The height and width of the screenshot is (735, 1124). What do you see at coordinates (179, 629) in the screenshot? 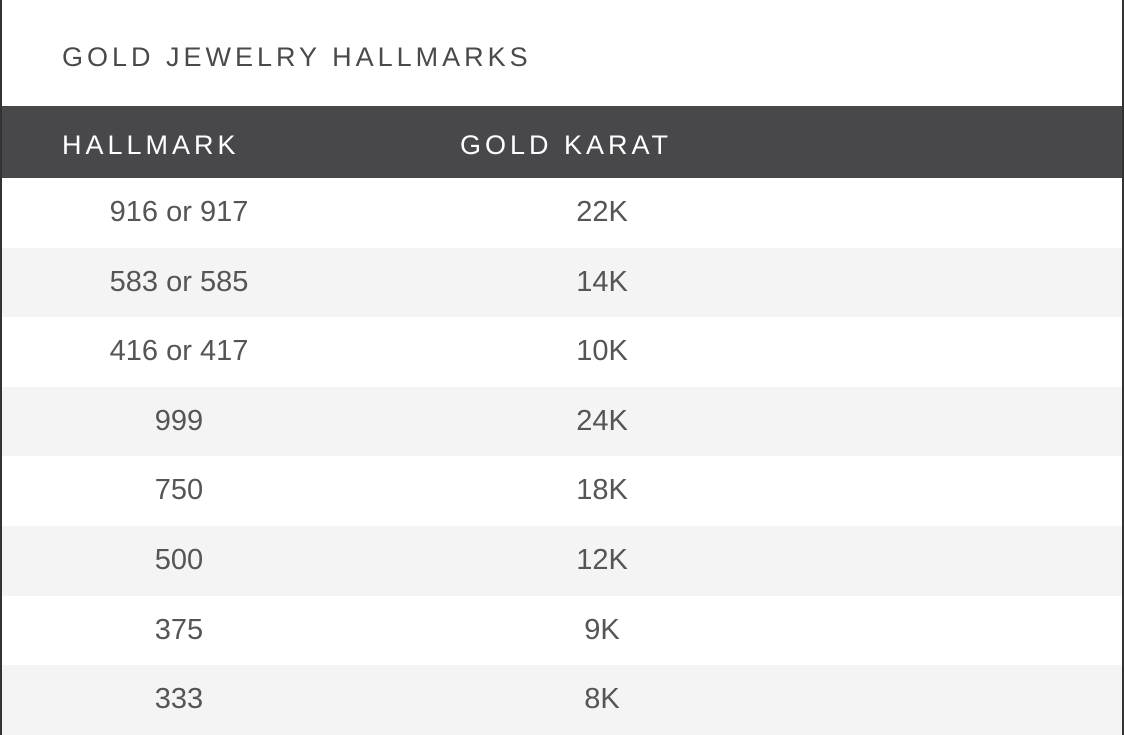
I see `hallmark-cell: 375` at bounding box center [179, 629].